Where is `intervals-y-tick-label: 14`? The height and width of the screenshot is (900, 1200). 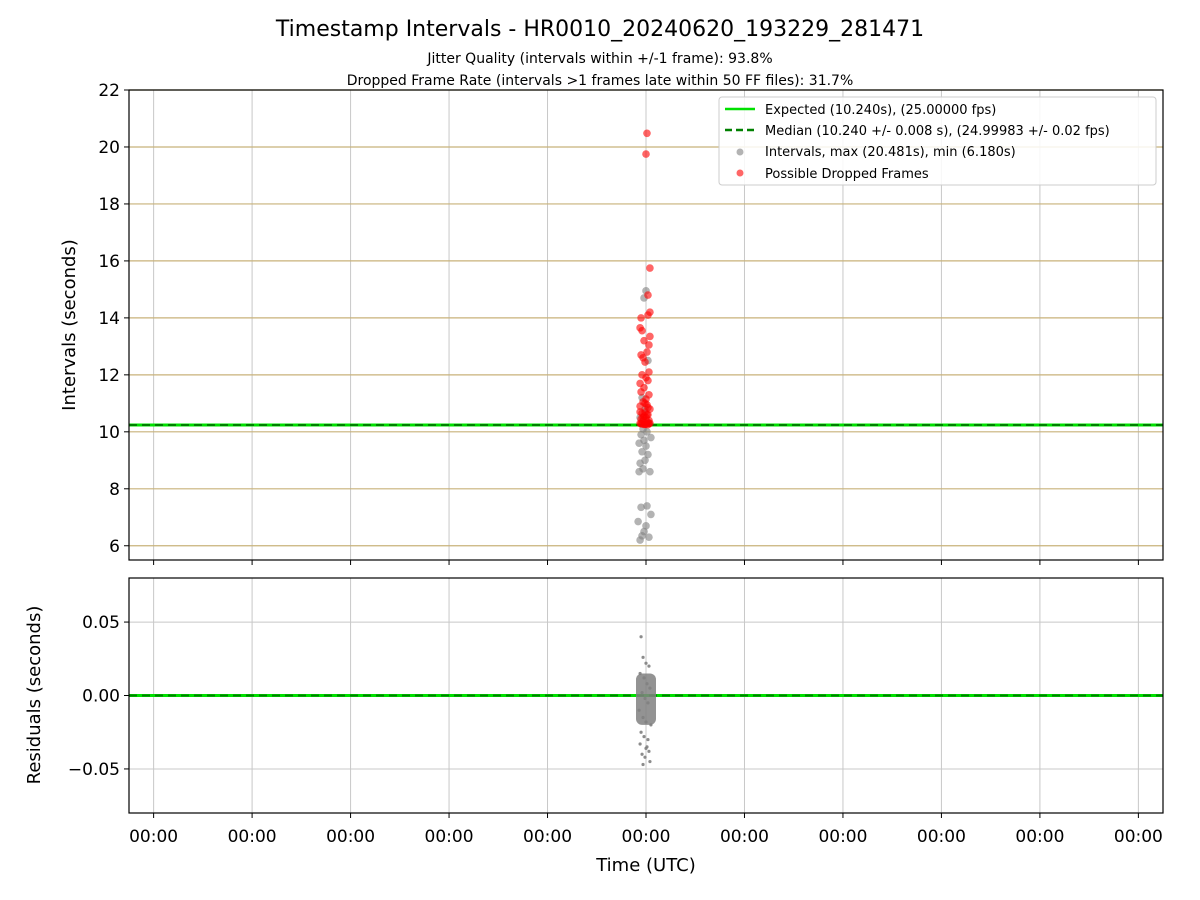 intervals-y-tick-label: 14 is located at coordinates (109, 319).